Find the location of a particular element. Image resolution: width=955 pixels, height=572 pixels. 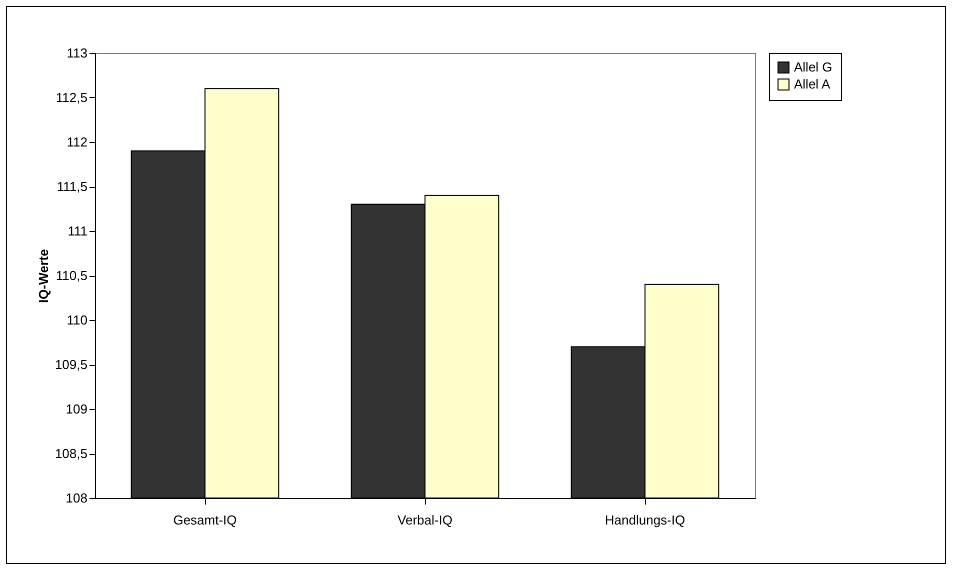

legend-label: Allel A is located at coordinates (812, 84).